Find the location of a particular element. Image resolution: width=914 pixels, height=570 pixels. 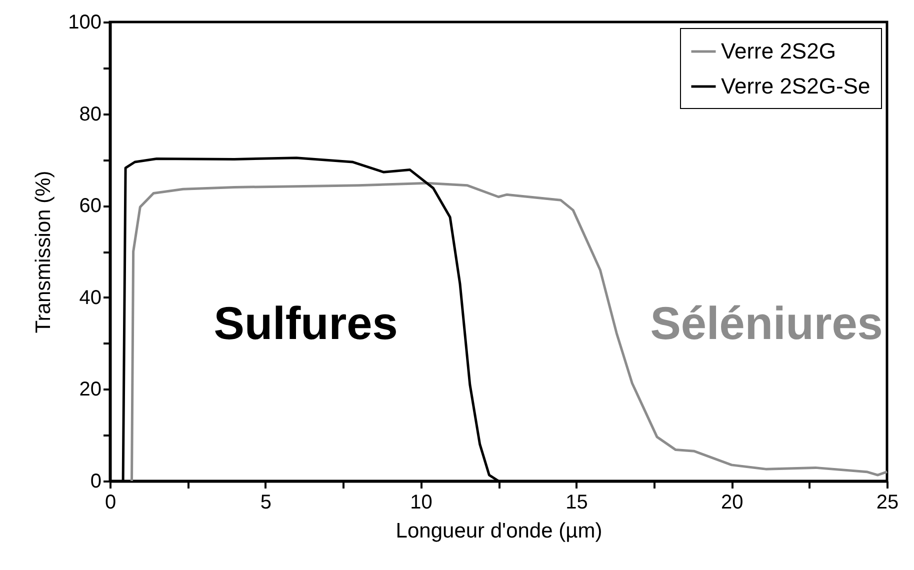

y-axis-title: Transmission (%) is located at coordinates (44, 252).